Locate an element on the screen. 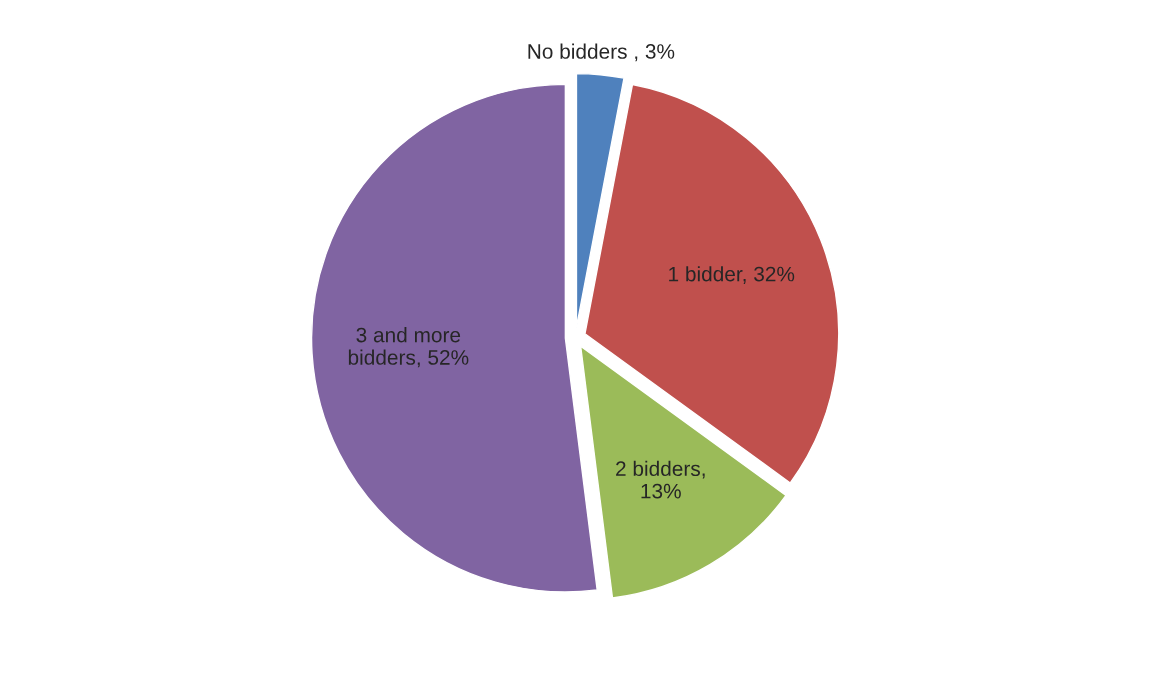  slice-label: 1 bidder, 32% is located at coordinates (732, 275).